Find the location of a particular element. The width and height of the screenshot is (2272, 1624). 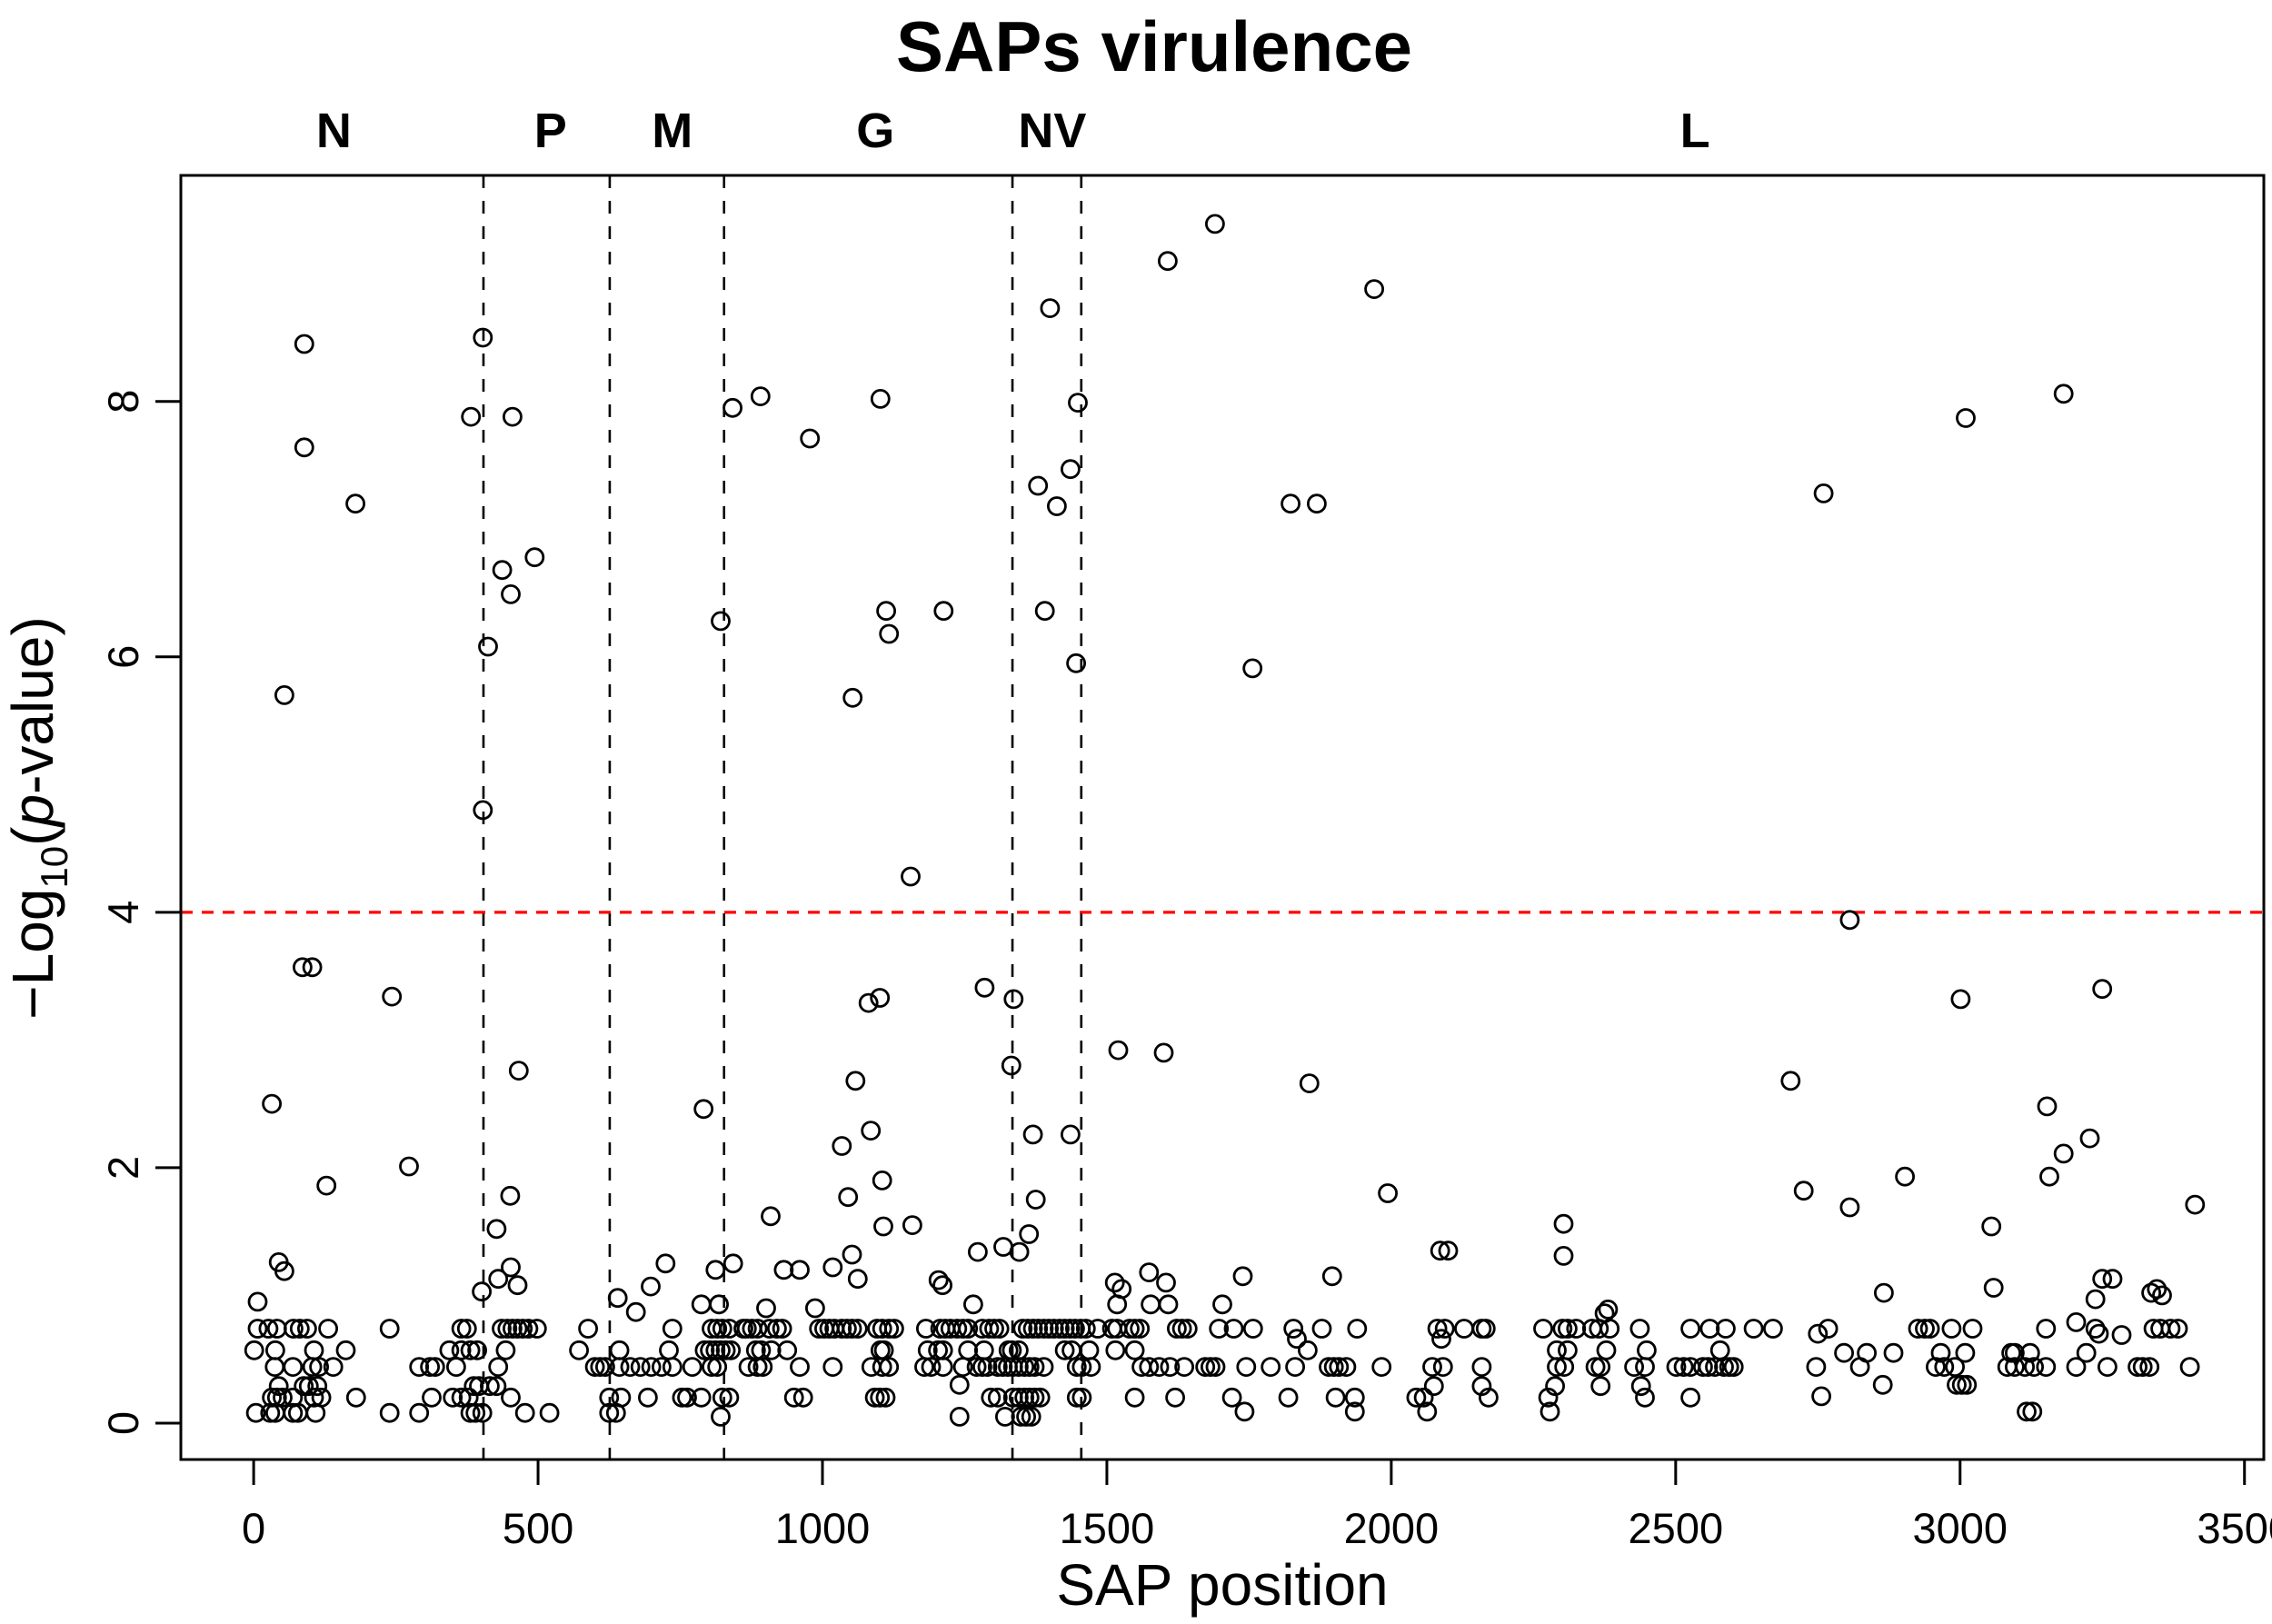

x-tick-label: 2000 is located at coordinates (1392, 1528).